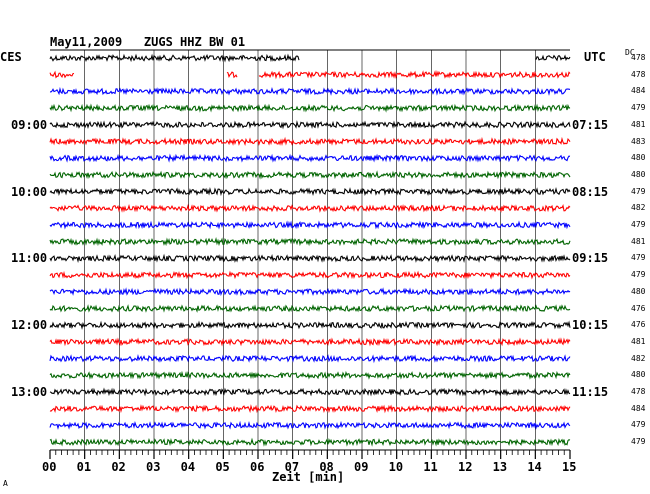 This screenshot has width=650, height=494. What do you see at coordinates (326, 467) in the screenshot?
I see `x-tick-label: 08` at bounding box center [326, 467].